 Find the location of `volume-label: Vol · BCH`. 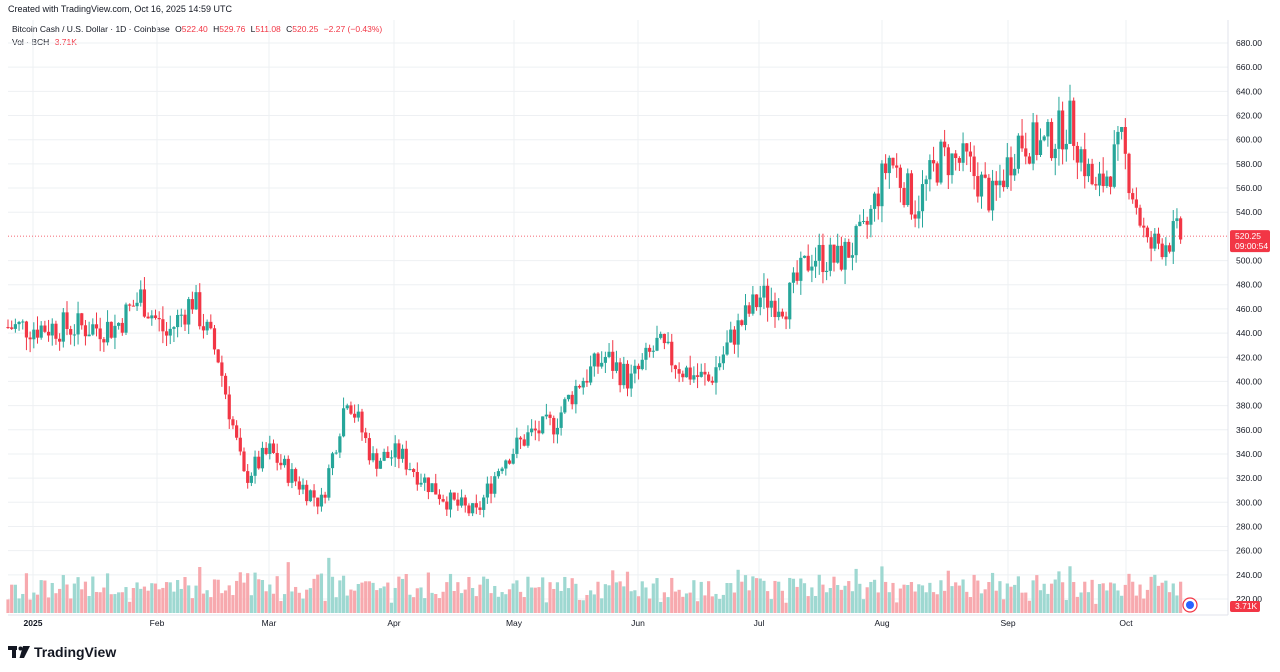

volume-label: Vol · BCH is located at coordinates (31, 42).